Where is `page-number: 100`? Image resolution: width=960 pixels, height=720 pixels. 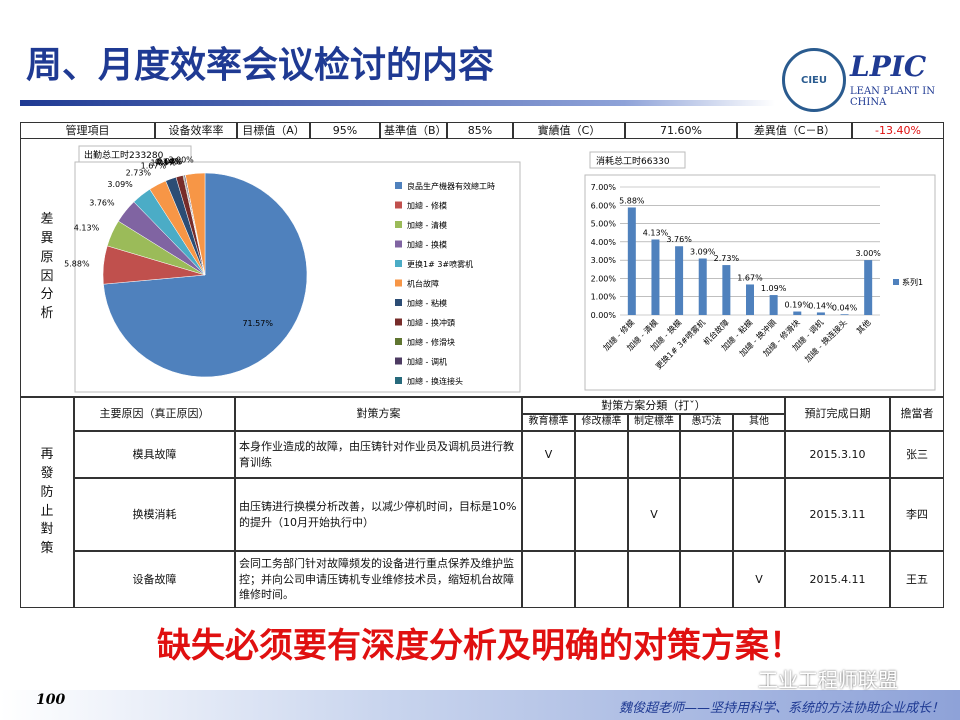 page-number: 100 is located at coordinates (51, 700).